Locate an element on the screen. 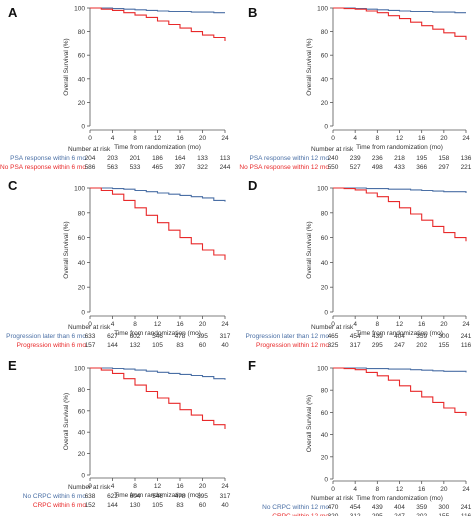 This screenshot has width=474, height=516. risk-row-label-blue: PSA response within 12 mo is located at coordinates (290, 158).